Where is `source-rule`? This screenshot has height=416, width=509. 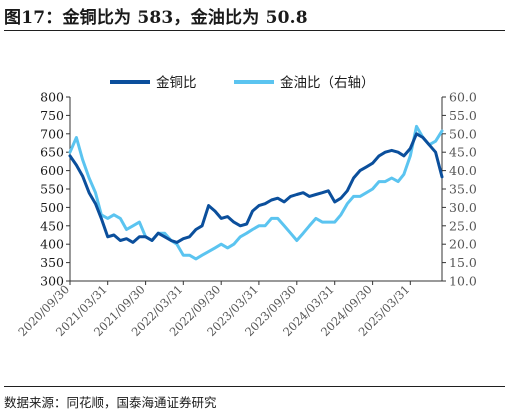 source-rule is located at coordinates (254, 386).